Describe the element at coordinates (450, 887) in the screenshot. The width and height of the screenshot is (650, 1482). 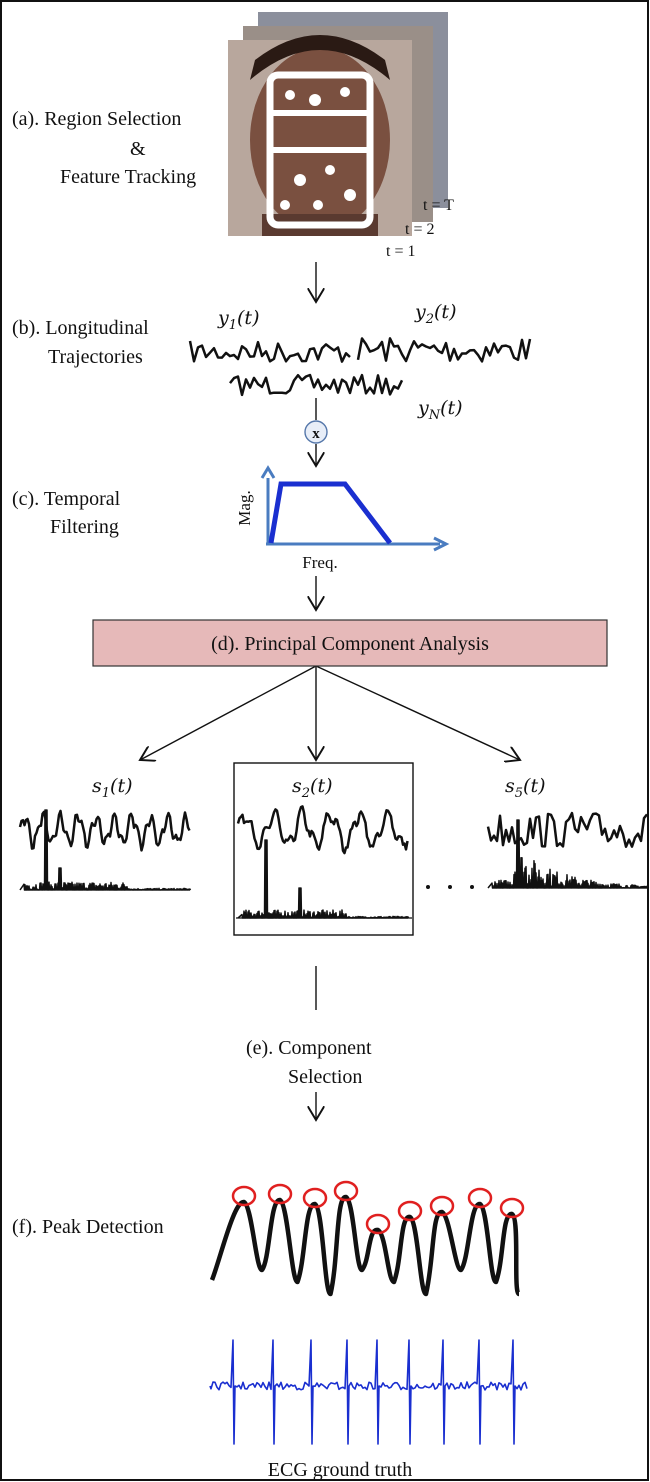
I see `ellipsis` at that location.